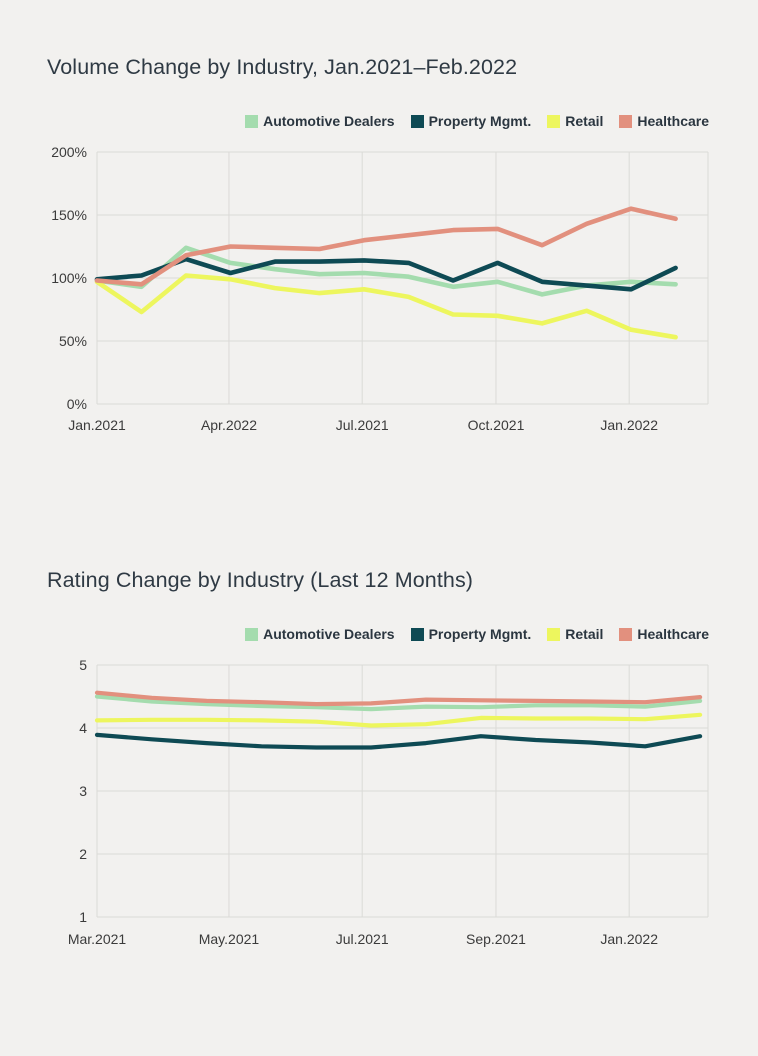 The image size is (758, 1056). I want to click on y-tick-label: 3, so click(83, 791).